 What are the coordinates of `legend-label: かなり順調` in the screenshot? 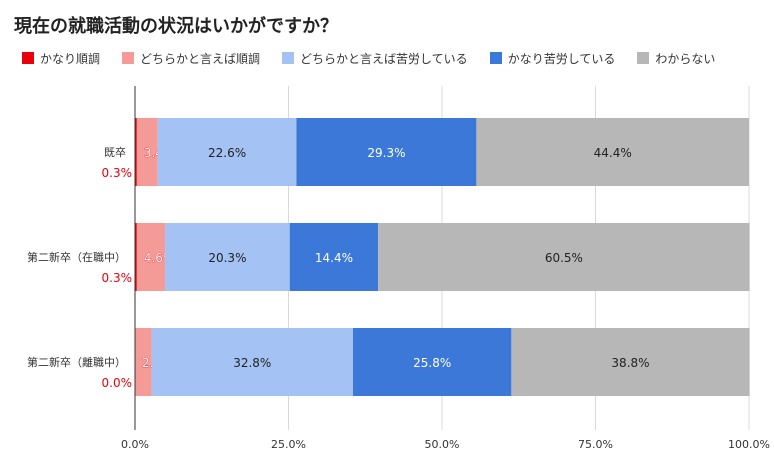 It's located at (70, 58).